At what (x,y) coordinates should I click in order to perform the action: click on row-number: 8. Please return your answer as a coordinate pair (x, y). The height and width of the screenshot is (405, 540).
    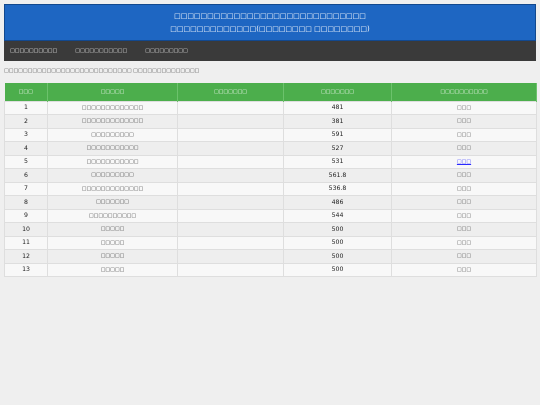
    Looking at the image, I should click on (26, 202).